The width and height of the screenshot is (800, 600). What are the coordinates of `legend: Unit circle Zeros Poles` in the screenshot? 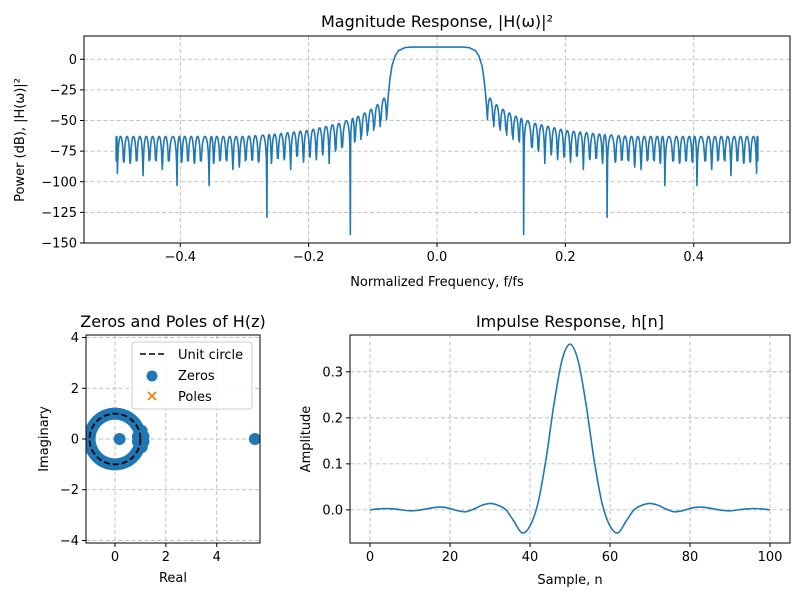 It's located at (192, 375).